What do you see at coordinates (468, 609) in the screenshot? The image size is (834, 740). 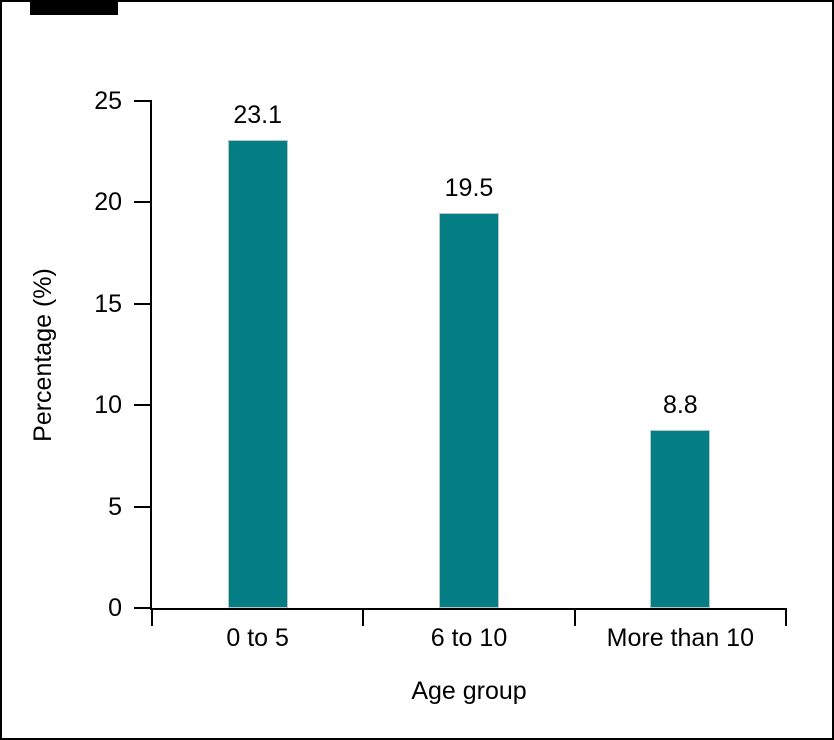 I see `x-axis-line` at bounding box center [468, 609].